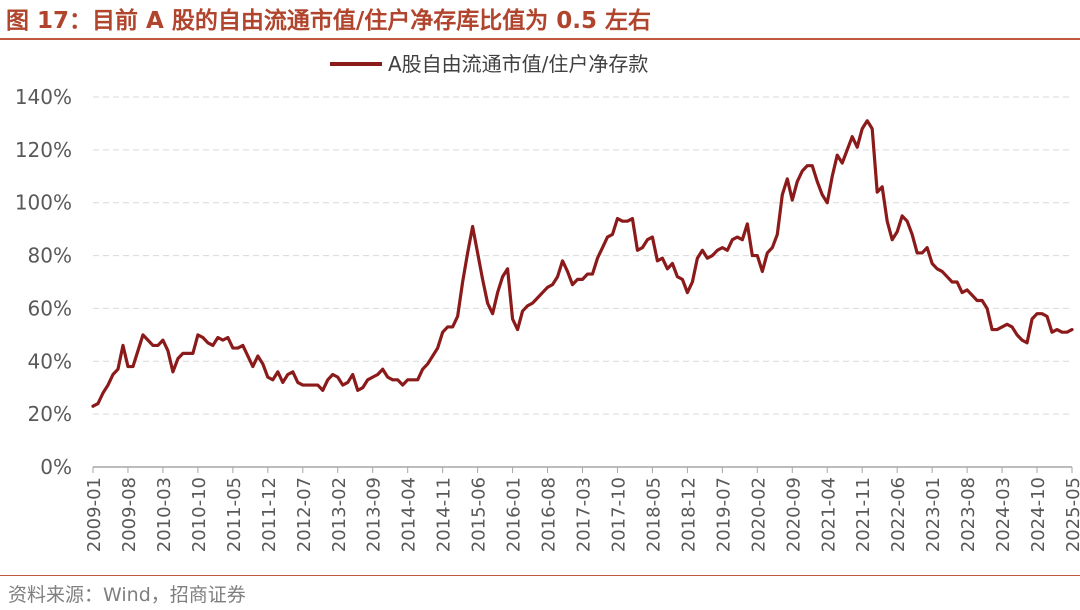 The height and width of the screenshot is (610, 1080). What do you see at coordinates (43, 203) in the screenshot?
I see `y-tick-label: 100%` at bounding box center [43, 203].